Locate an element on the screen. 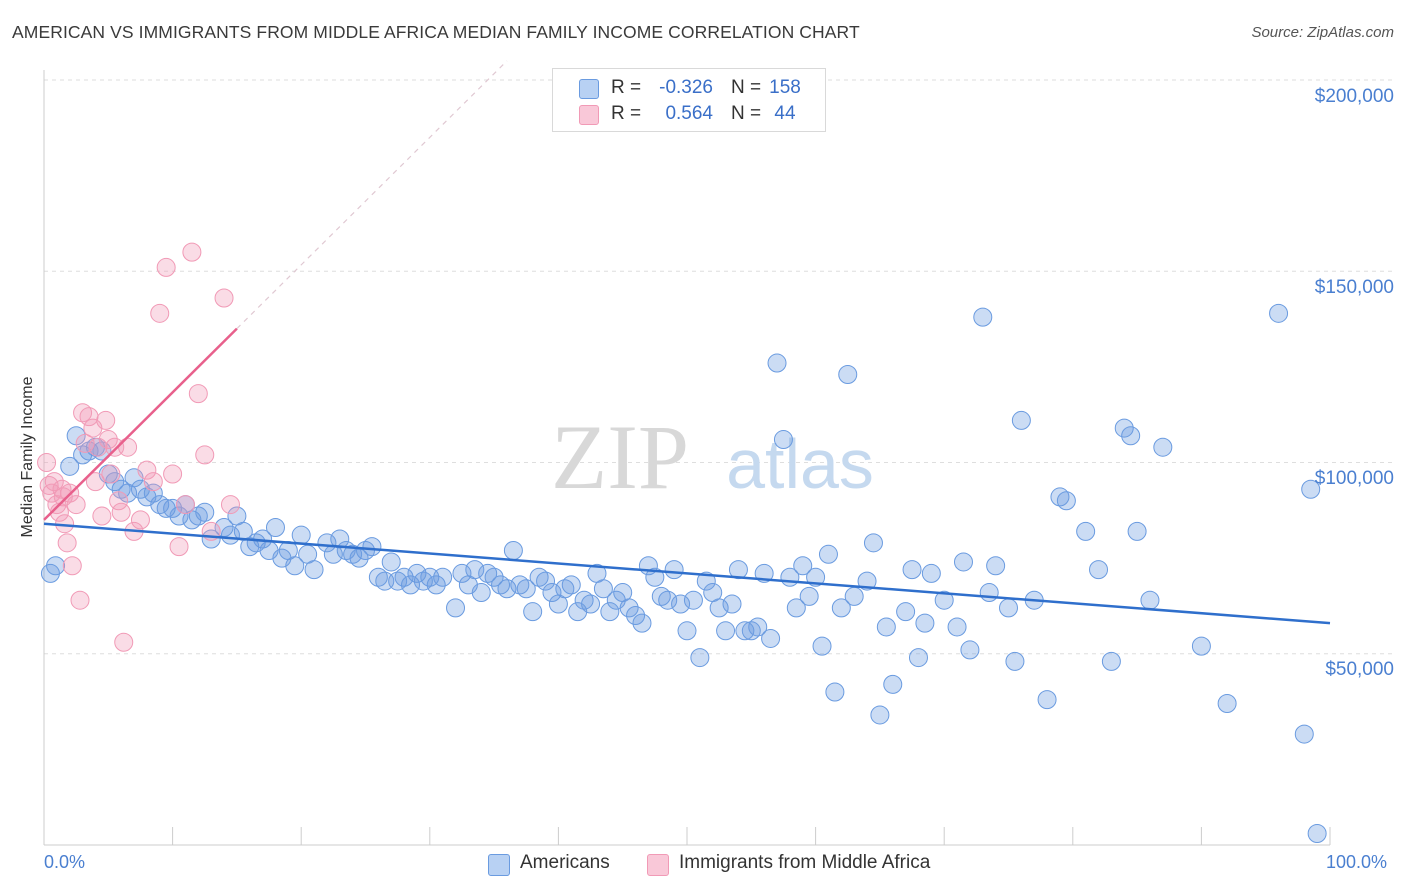 The height and width of the screenshot is (892, 1406). r-value: 0.564 is located at coordinates (689, 113).